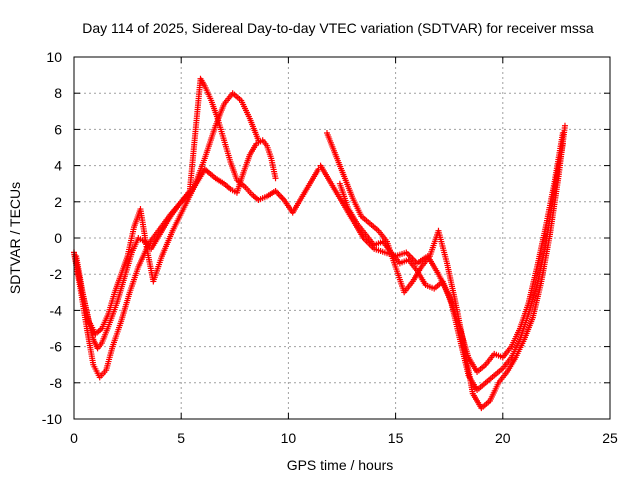  I want to click on y-tick-label: 6, so click(58, 129).